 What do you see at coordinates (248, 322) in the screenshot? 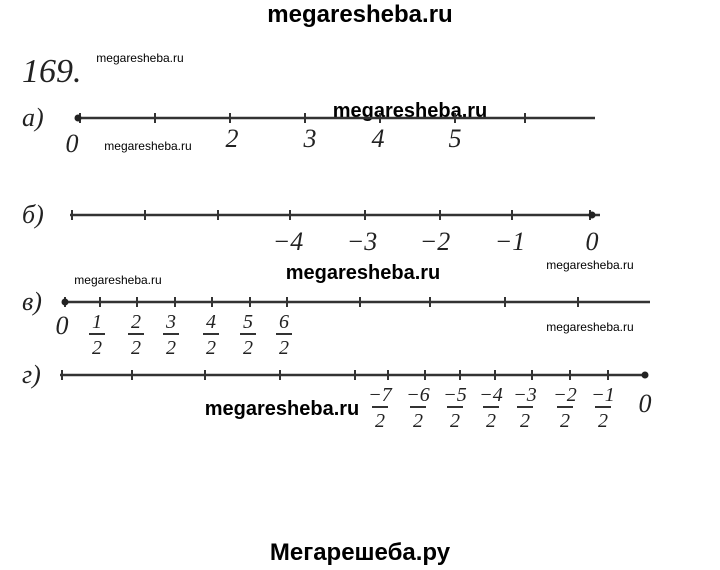
I see `fraction-numerator: 5` at bounding box center [248, 322].